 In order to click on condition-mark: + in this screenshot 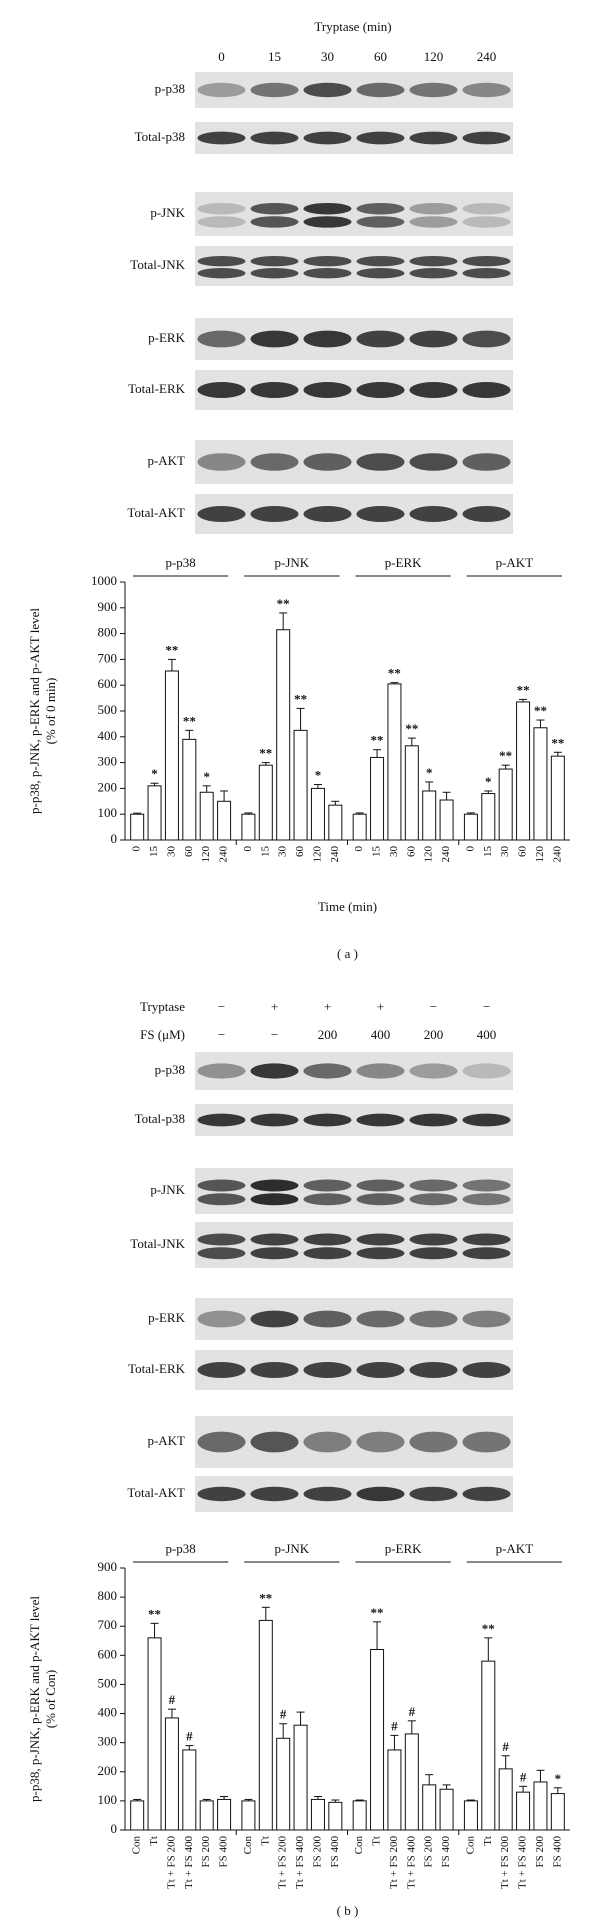, I will do `click(327, 1006)`.